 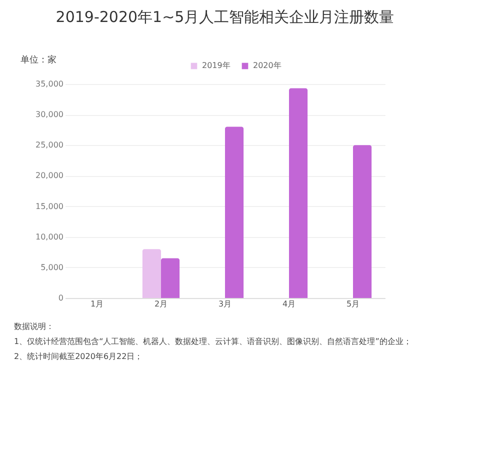 What do you see at coordinates (34, 327) in the screenshot?
I see `text: 数据说明：` at bounding box center [34, 327].